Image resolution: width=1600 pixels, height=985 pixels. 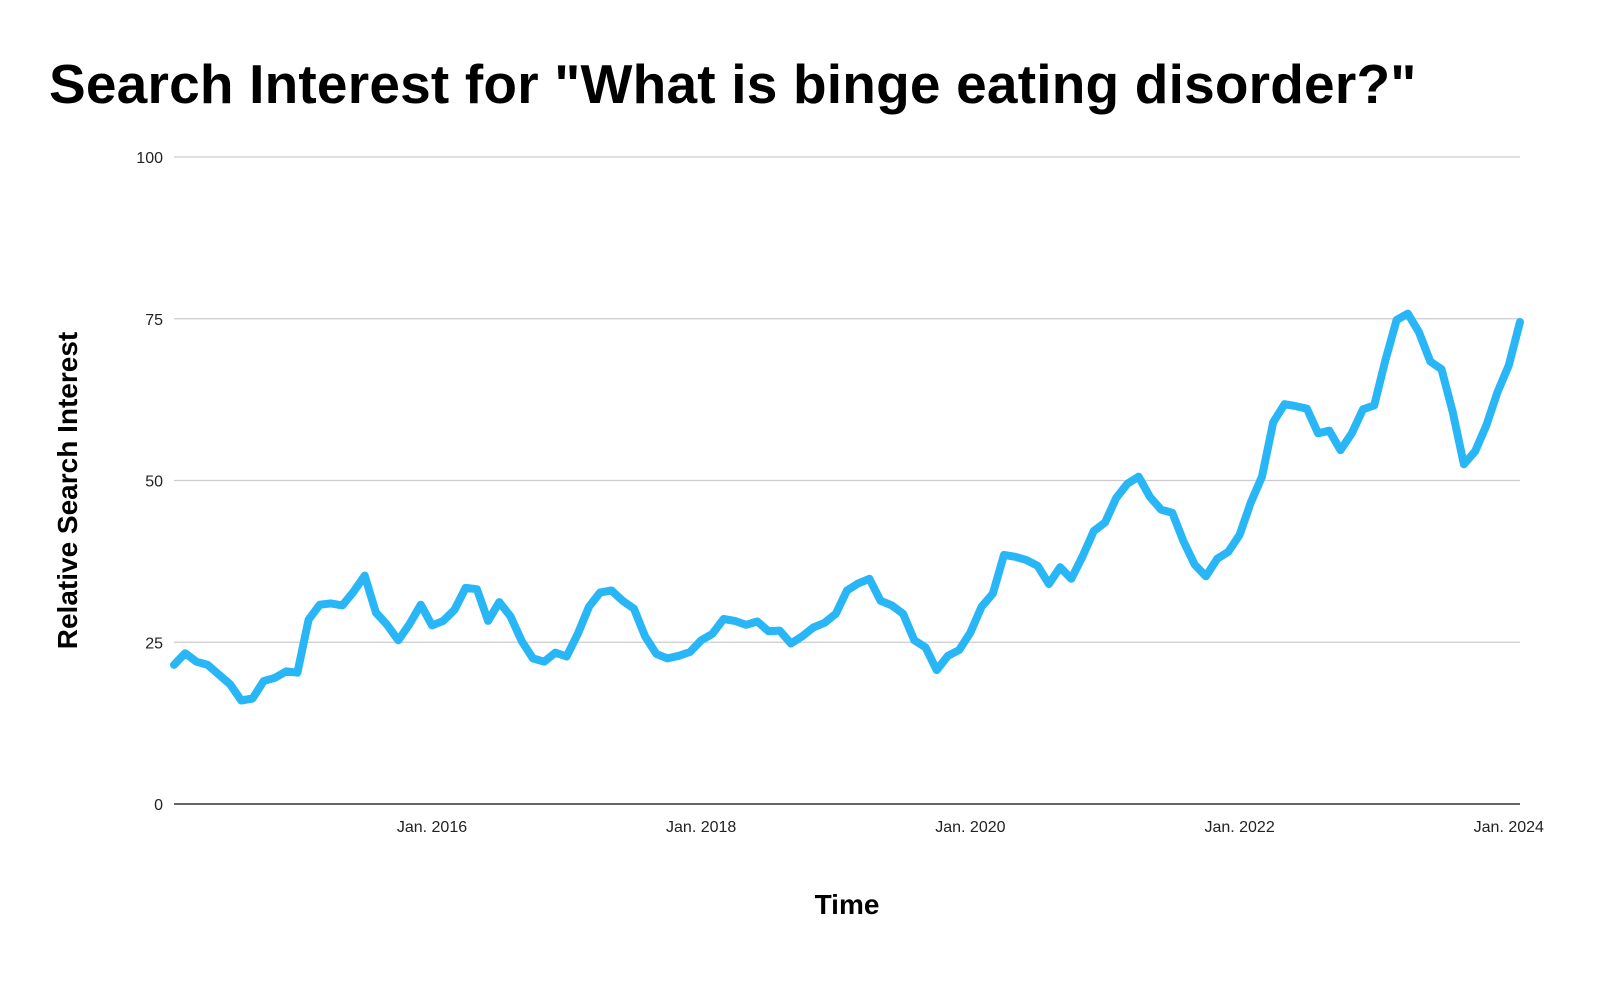 I want to click on x-tick-label: Jan. 2024, so click(x=1509, y=827).